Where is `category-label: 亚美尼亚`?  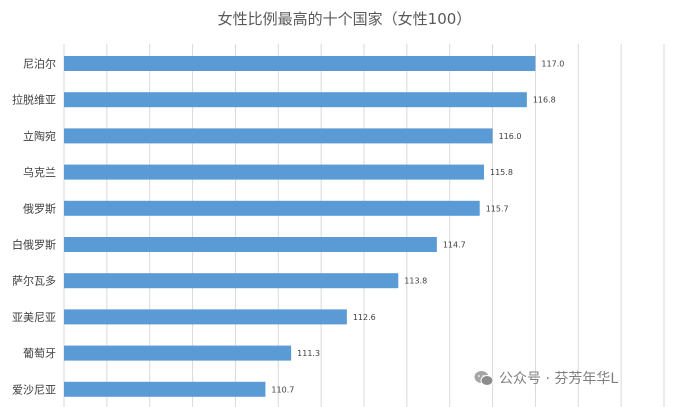
category-label: 亚美尼亚 is located at coordinates (34, 317).